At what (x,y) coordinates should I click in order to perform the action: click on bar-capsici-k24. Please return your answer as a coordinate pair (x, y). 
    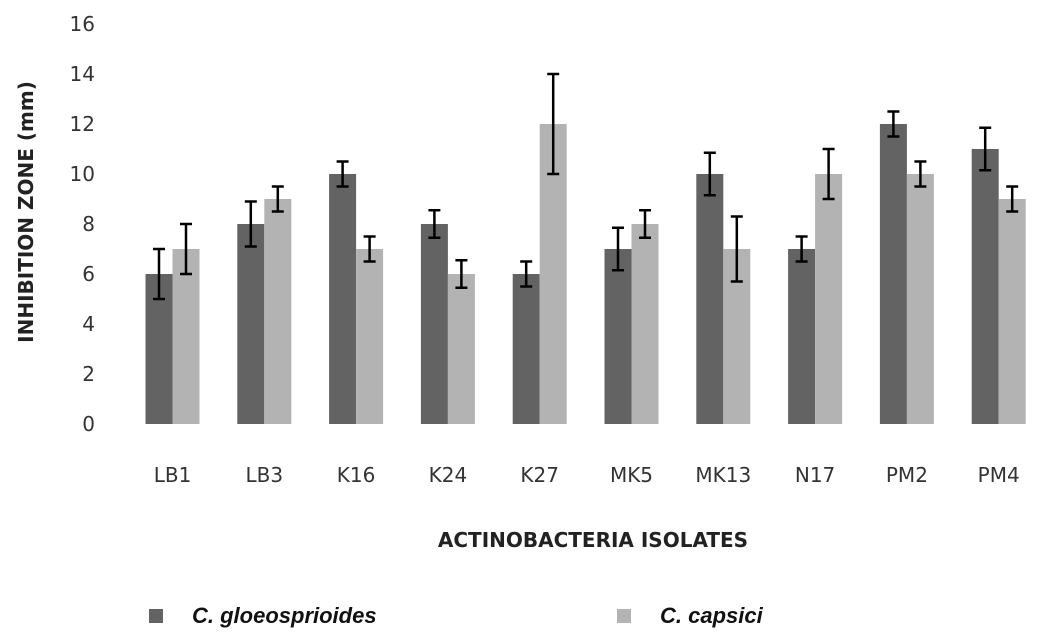
    Looking at the image, I should click on (461, 349).